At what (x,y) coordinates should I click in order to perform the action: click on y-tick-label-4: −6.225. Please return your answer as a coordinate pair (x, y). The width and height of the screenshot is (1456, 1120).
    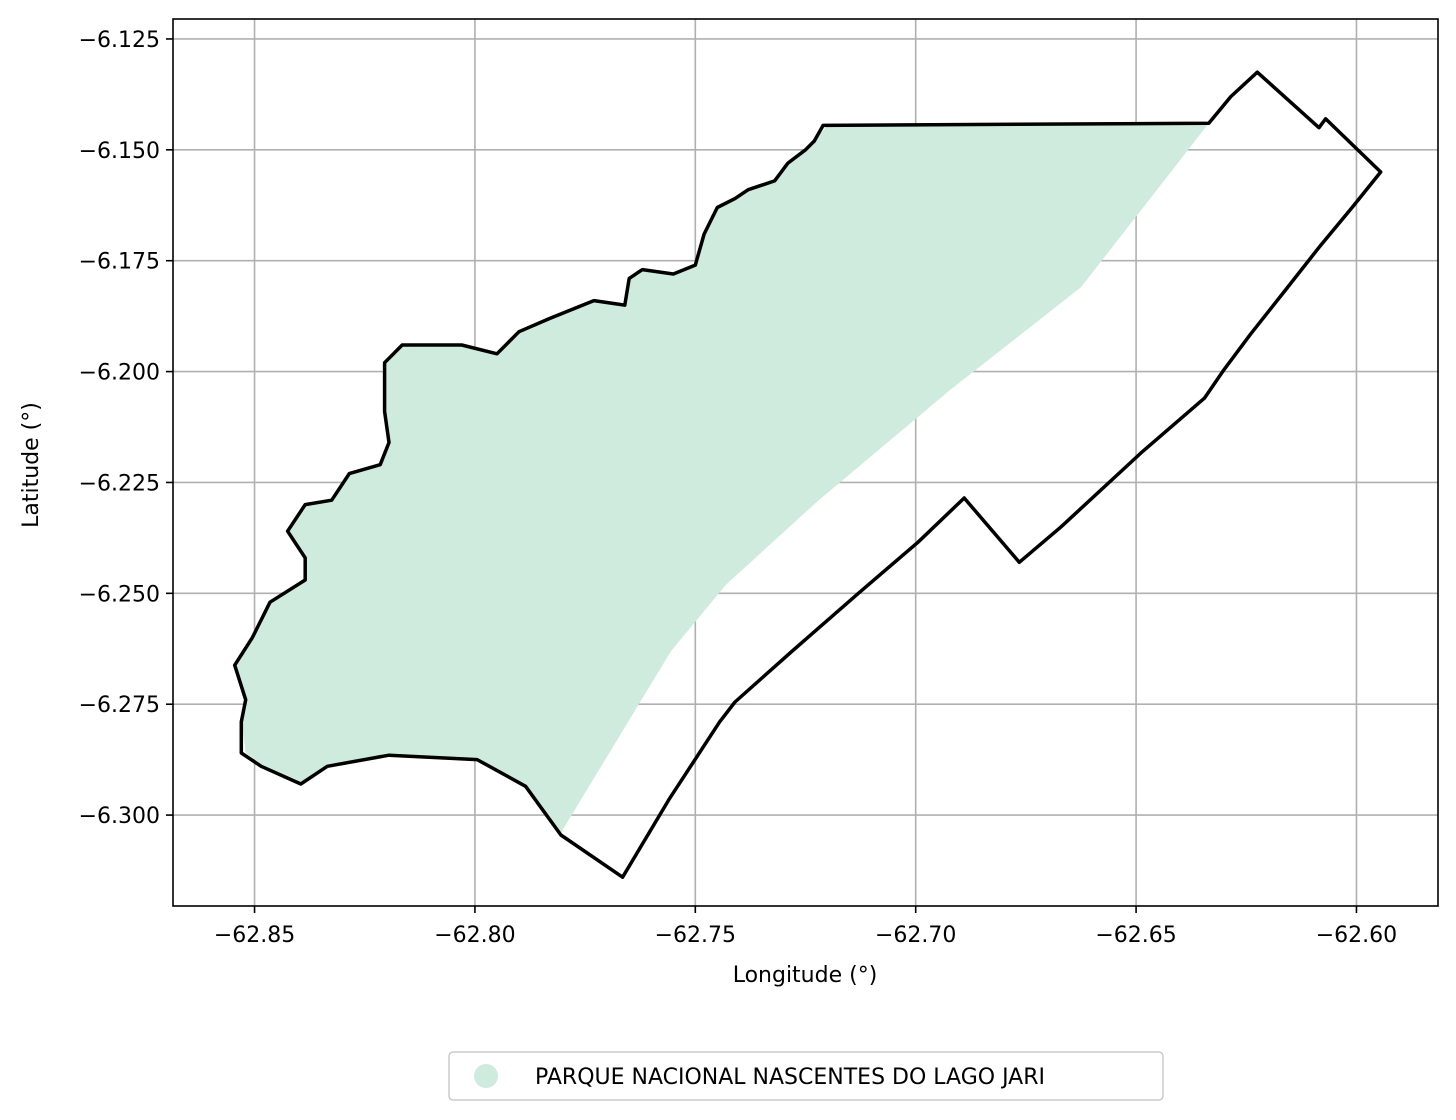
    Looking at the image, I should click on (119, 483).